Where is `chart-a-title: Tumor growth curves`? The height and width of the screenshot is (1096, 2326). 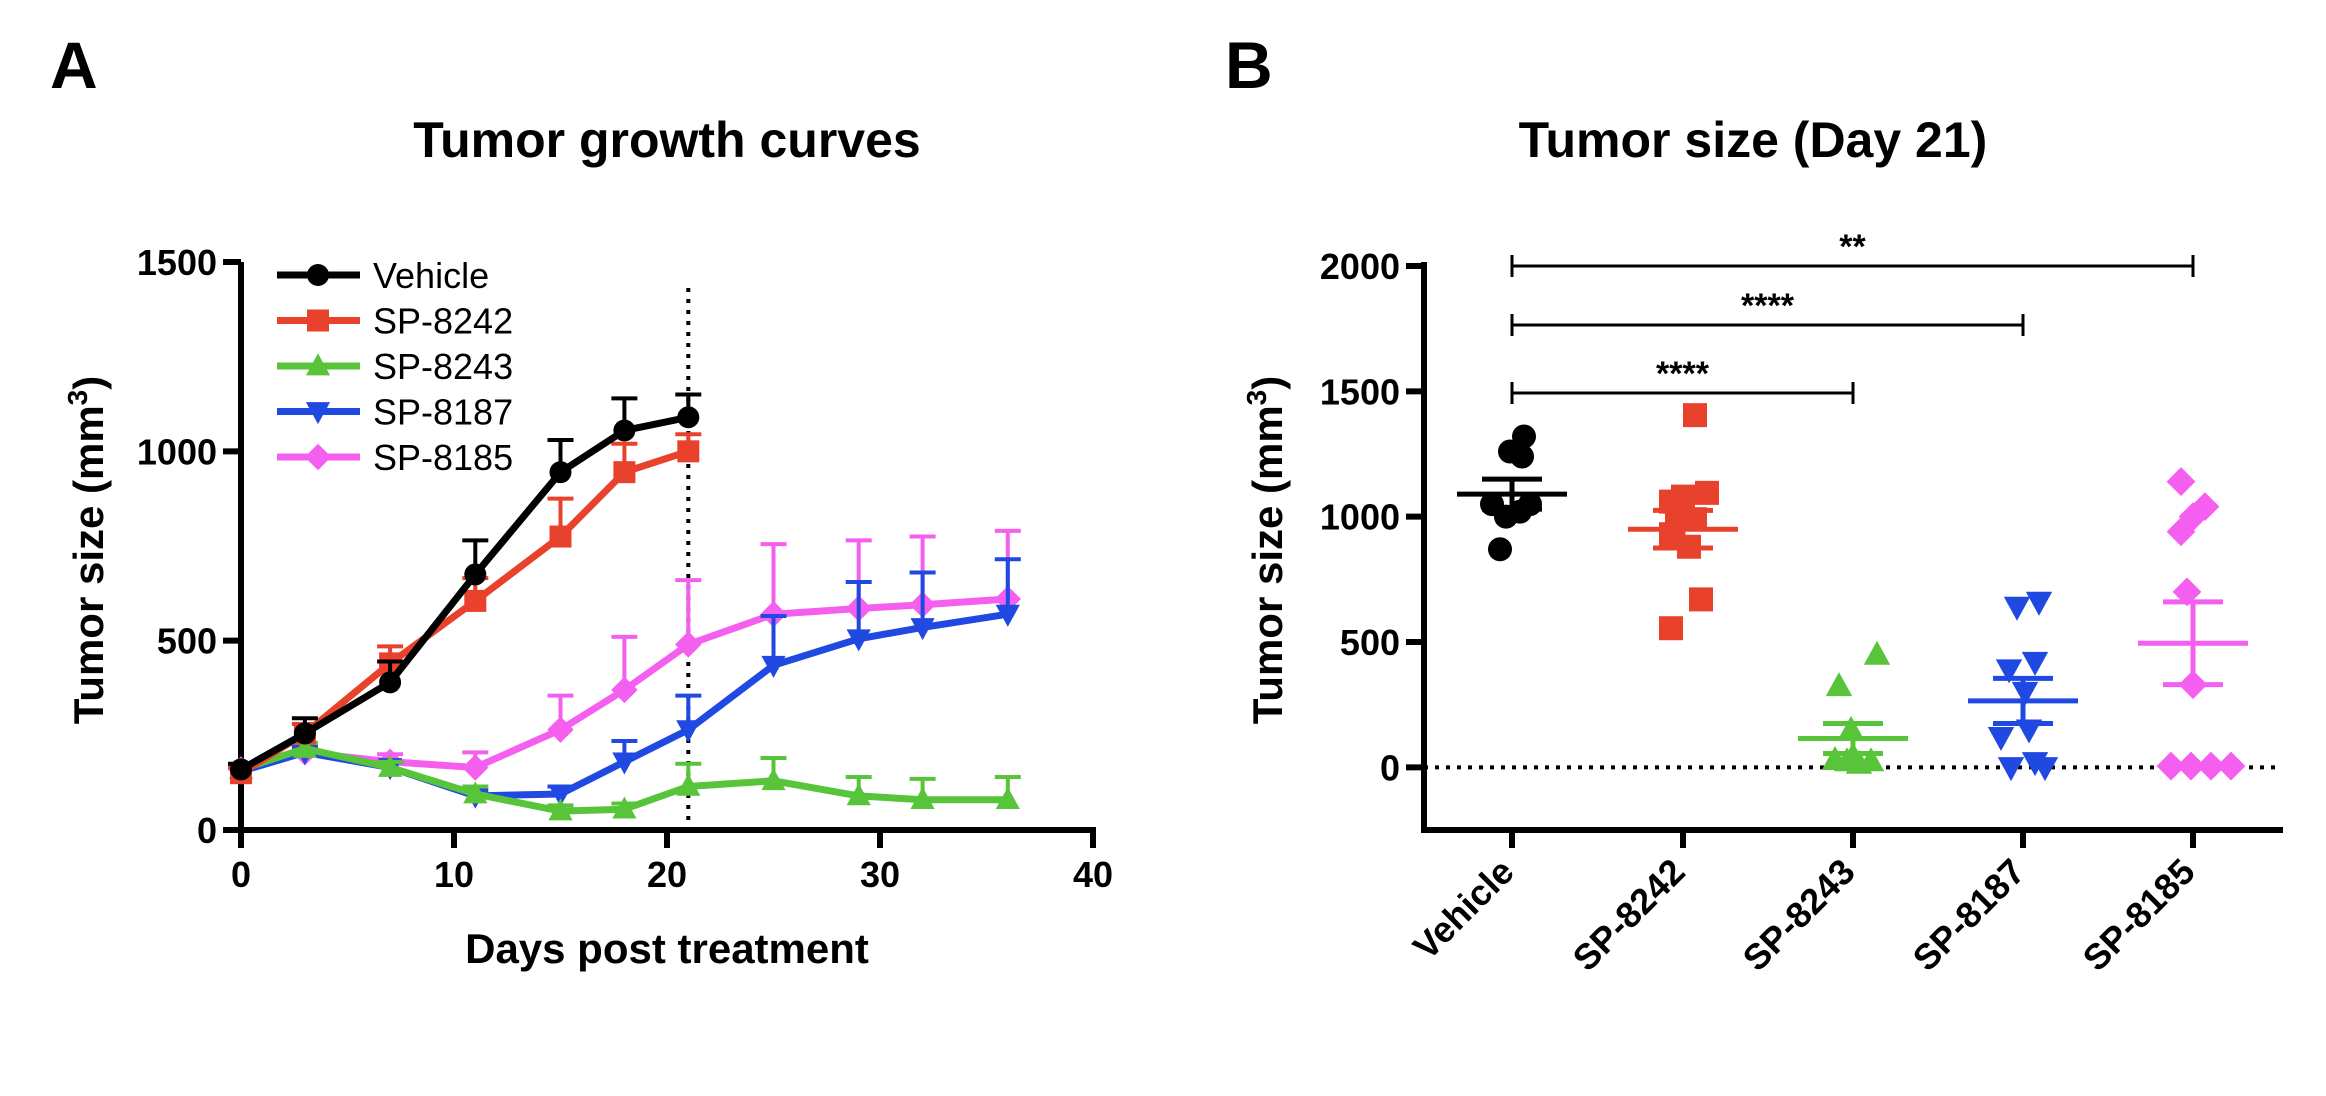 chart-a-title: Tumor growth curves is located at coordinates (666, 140).